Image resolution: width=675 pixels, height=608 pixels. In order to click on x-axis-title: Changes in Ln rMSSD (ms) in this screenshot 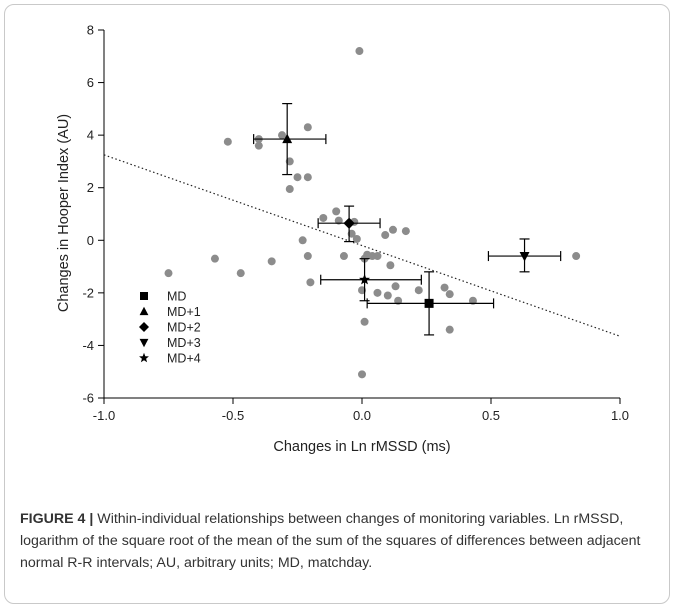, I will do `click(361, 447)`.